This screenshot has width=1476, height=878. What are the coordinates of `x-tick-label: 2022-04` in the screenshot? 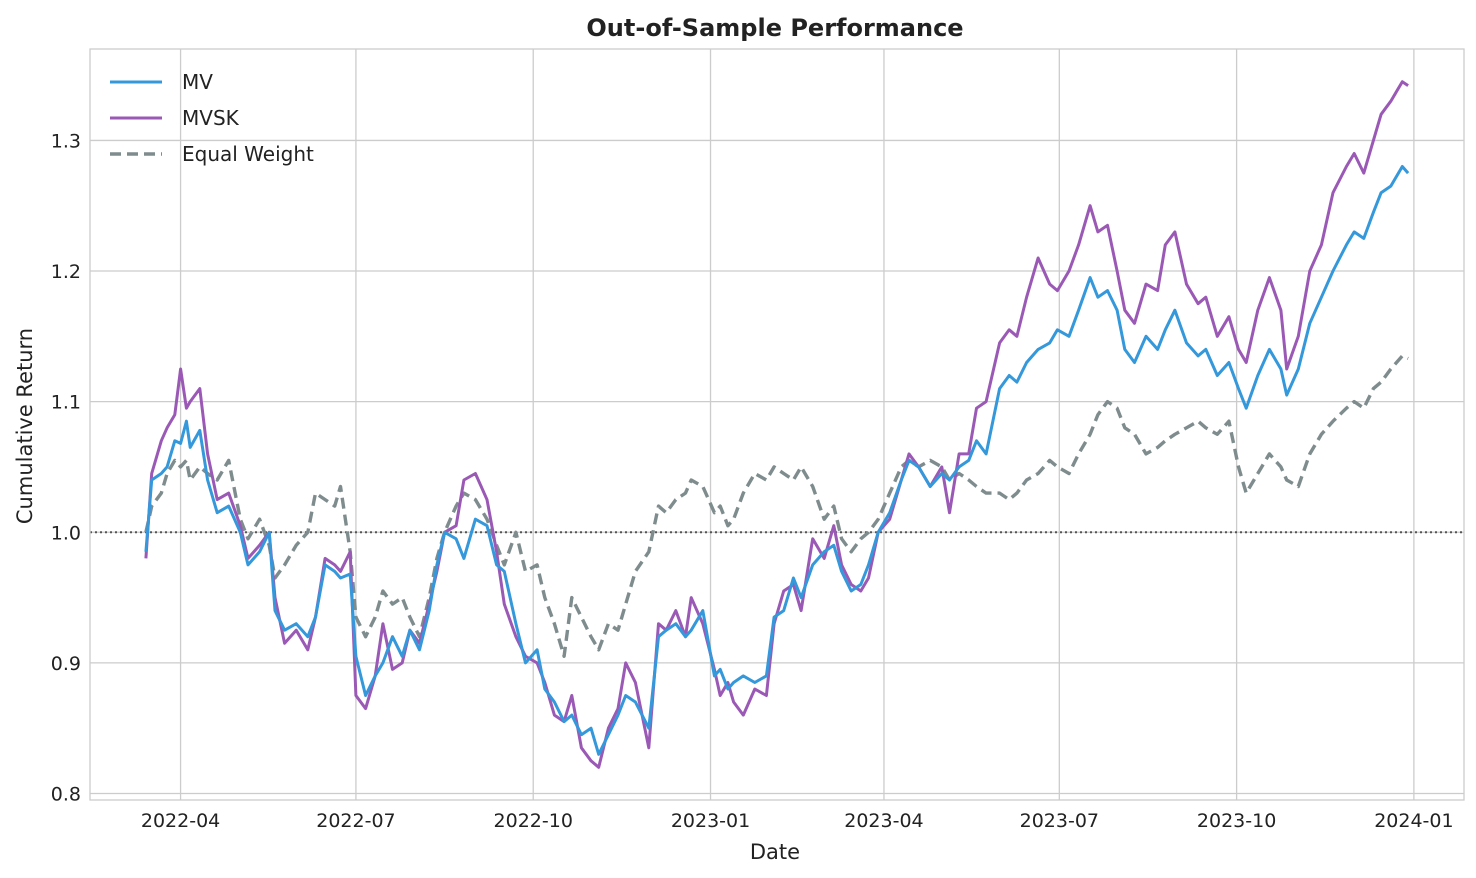 It's located at (180, 821).